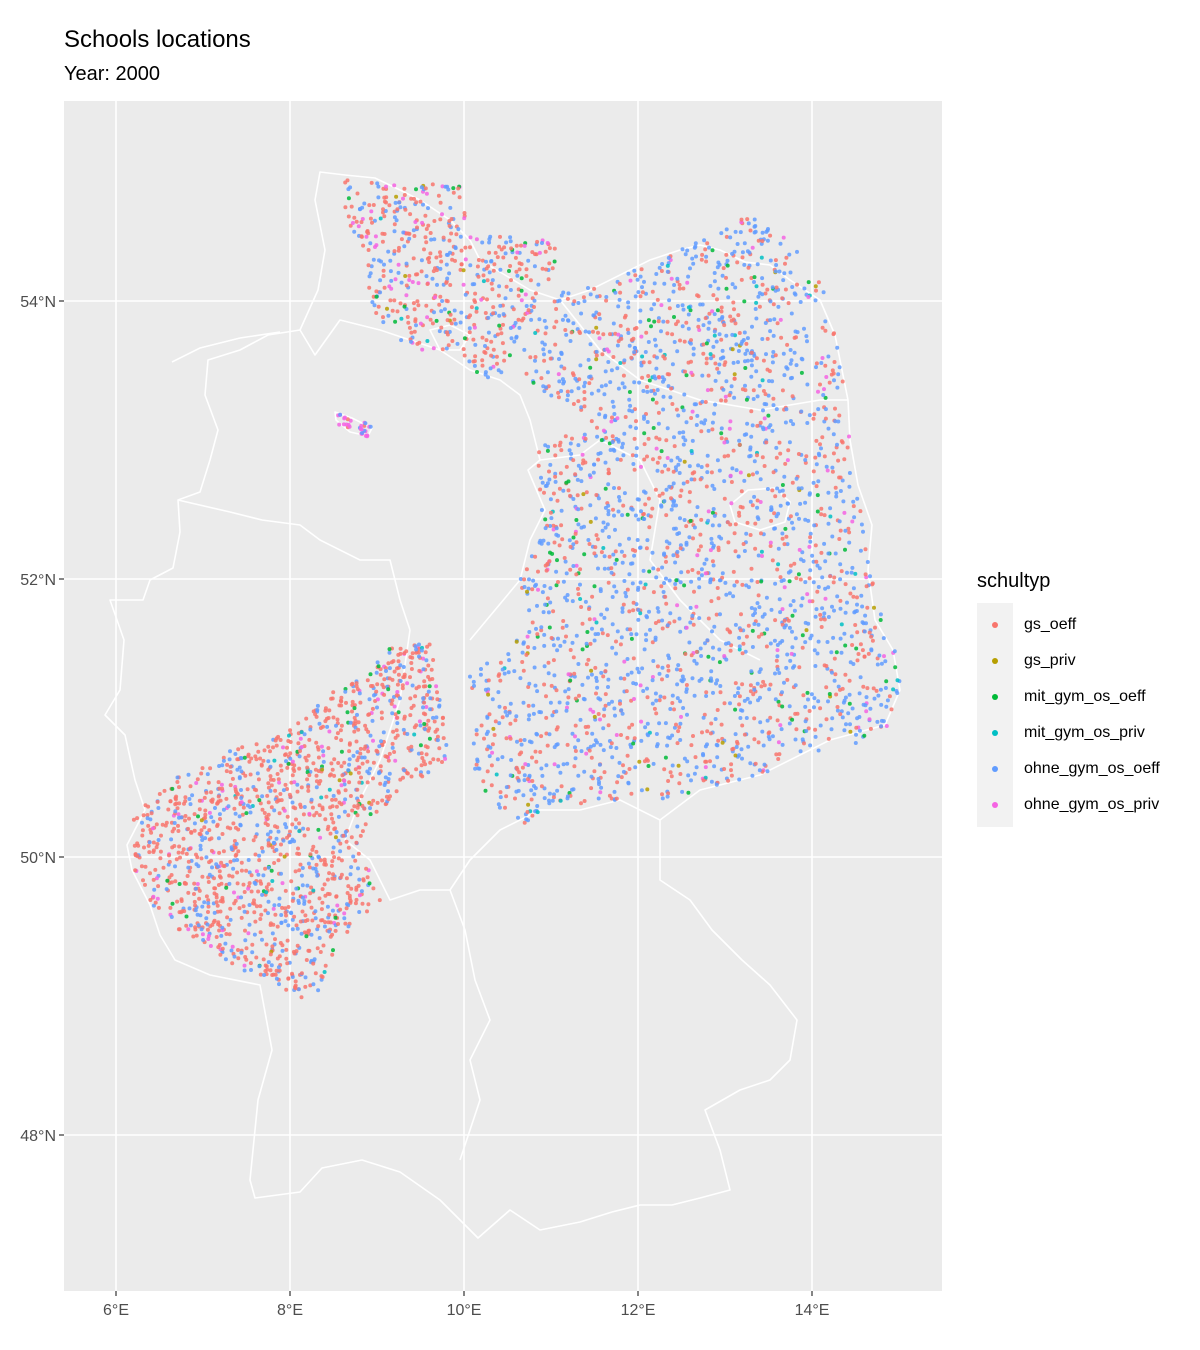  Describe the element at coordinates (739, 649) in the screenshot. I see `school-point-mit_gym_os_priv` at that location.